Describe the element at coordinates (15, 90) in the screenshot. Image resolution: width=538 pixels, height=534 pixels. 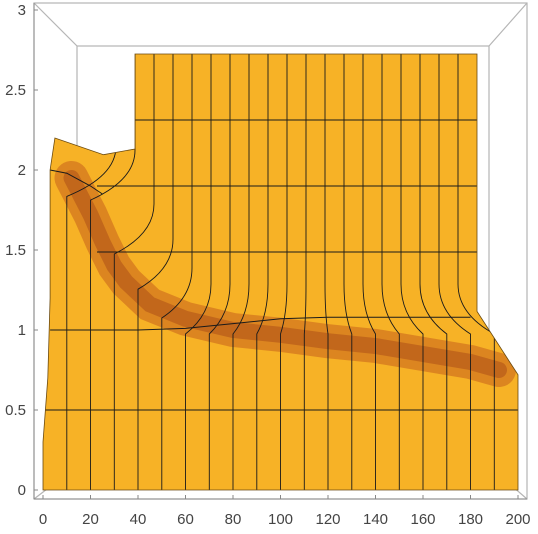
I see `y-tick-label: 2.5` at that location.